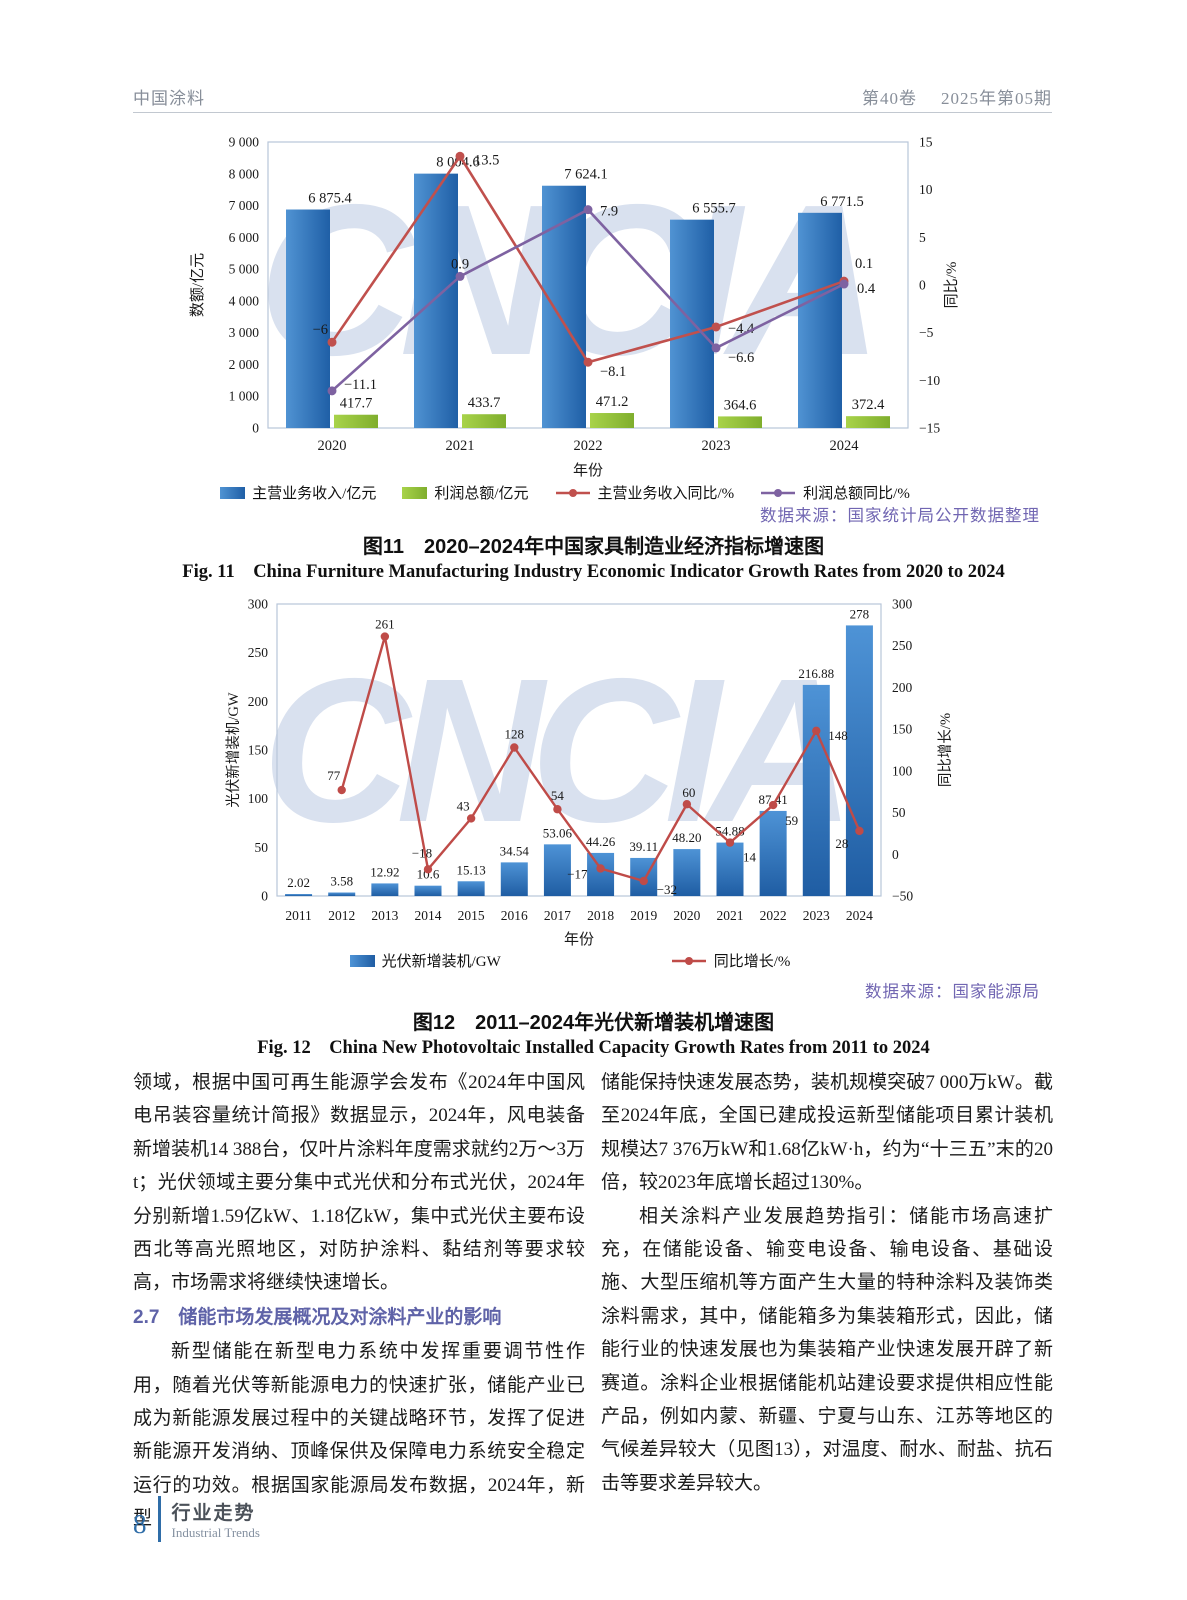  What do you see at coordinates (860, 613) in the screenshot?
I see `svg-text: 278` at bounding box center [860, 613].